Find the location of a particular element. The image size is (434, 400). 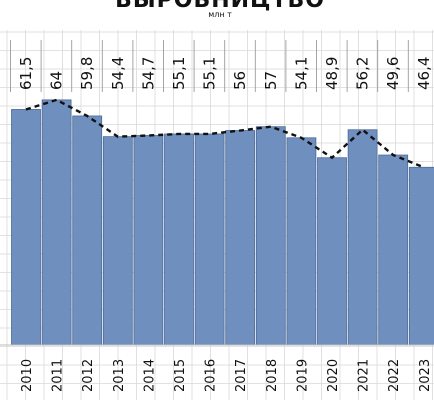

bar-2018 is located at coordinates (270, 236).